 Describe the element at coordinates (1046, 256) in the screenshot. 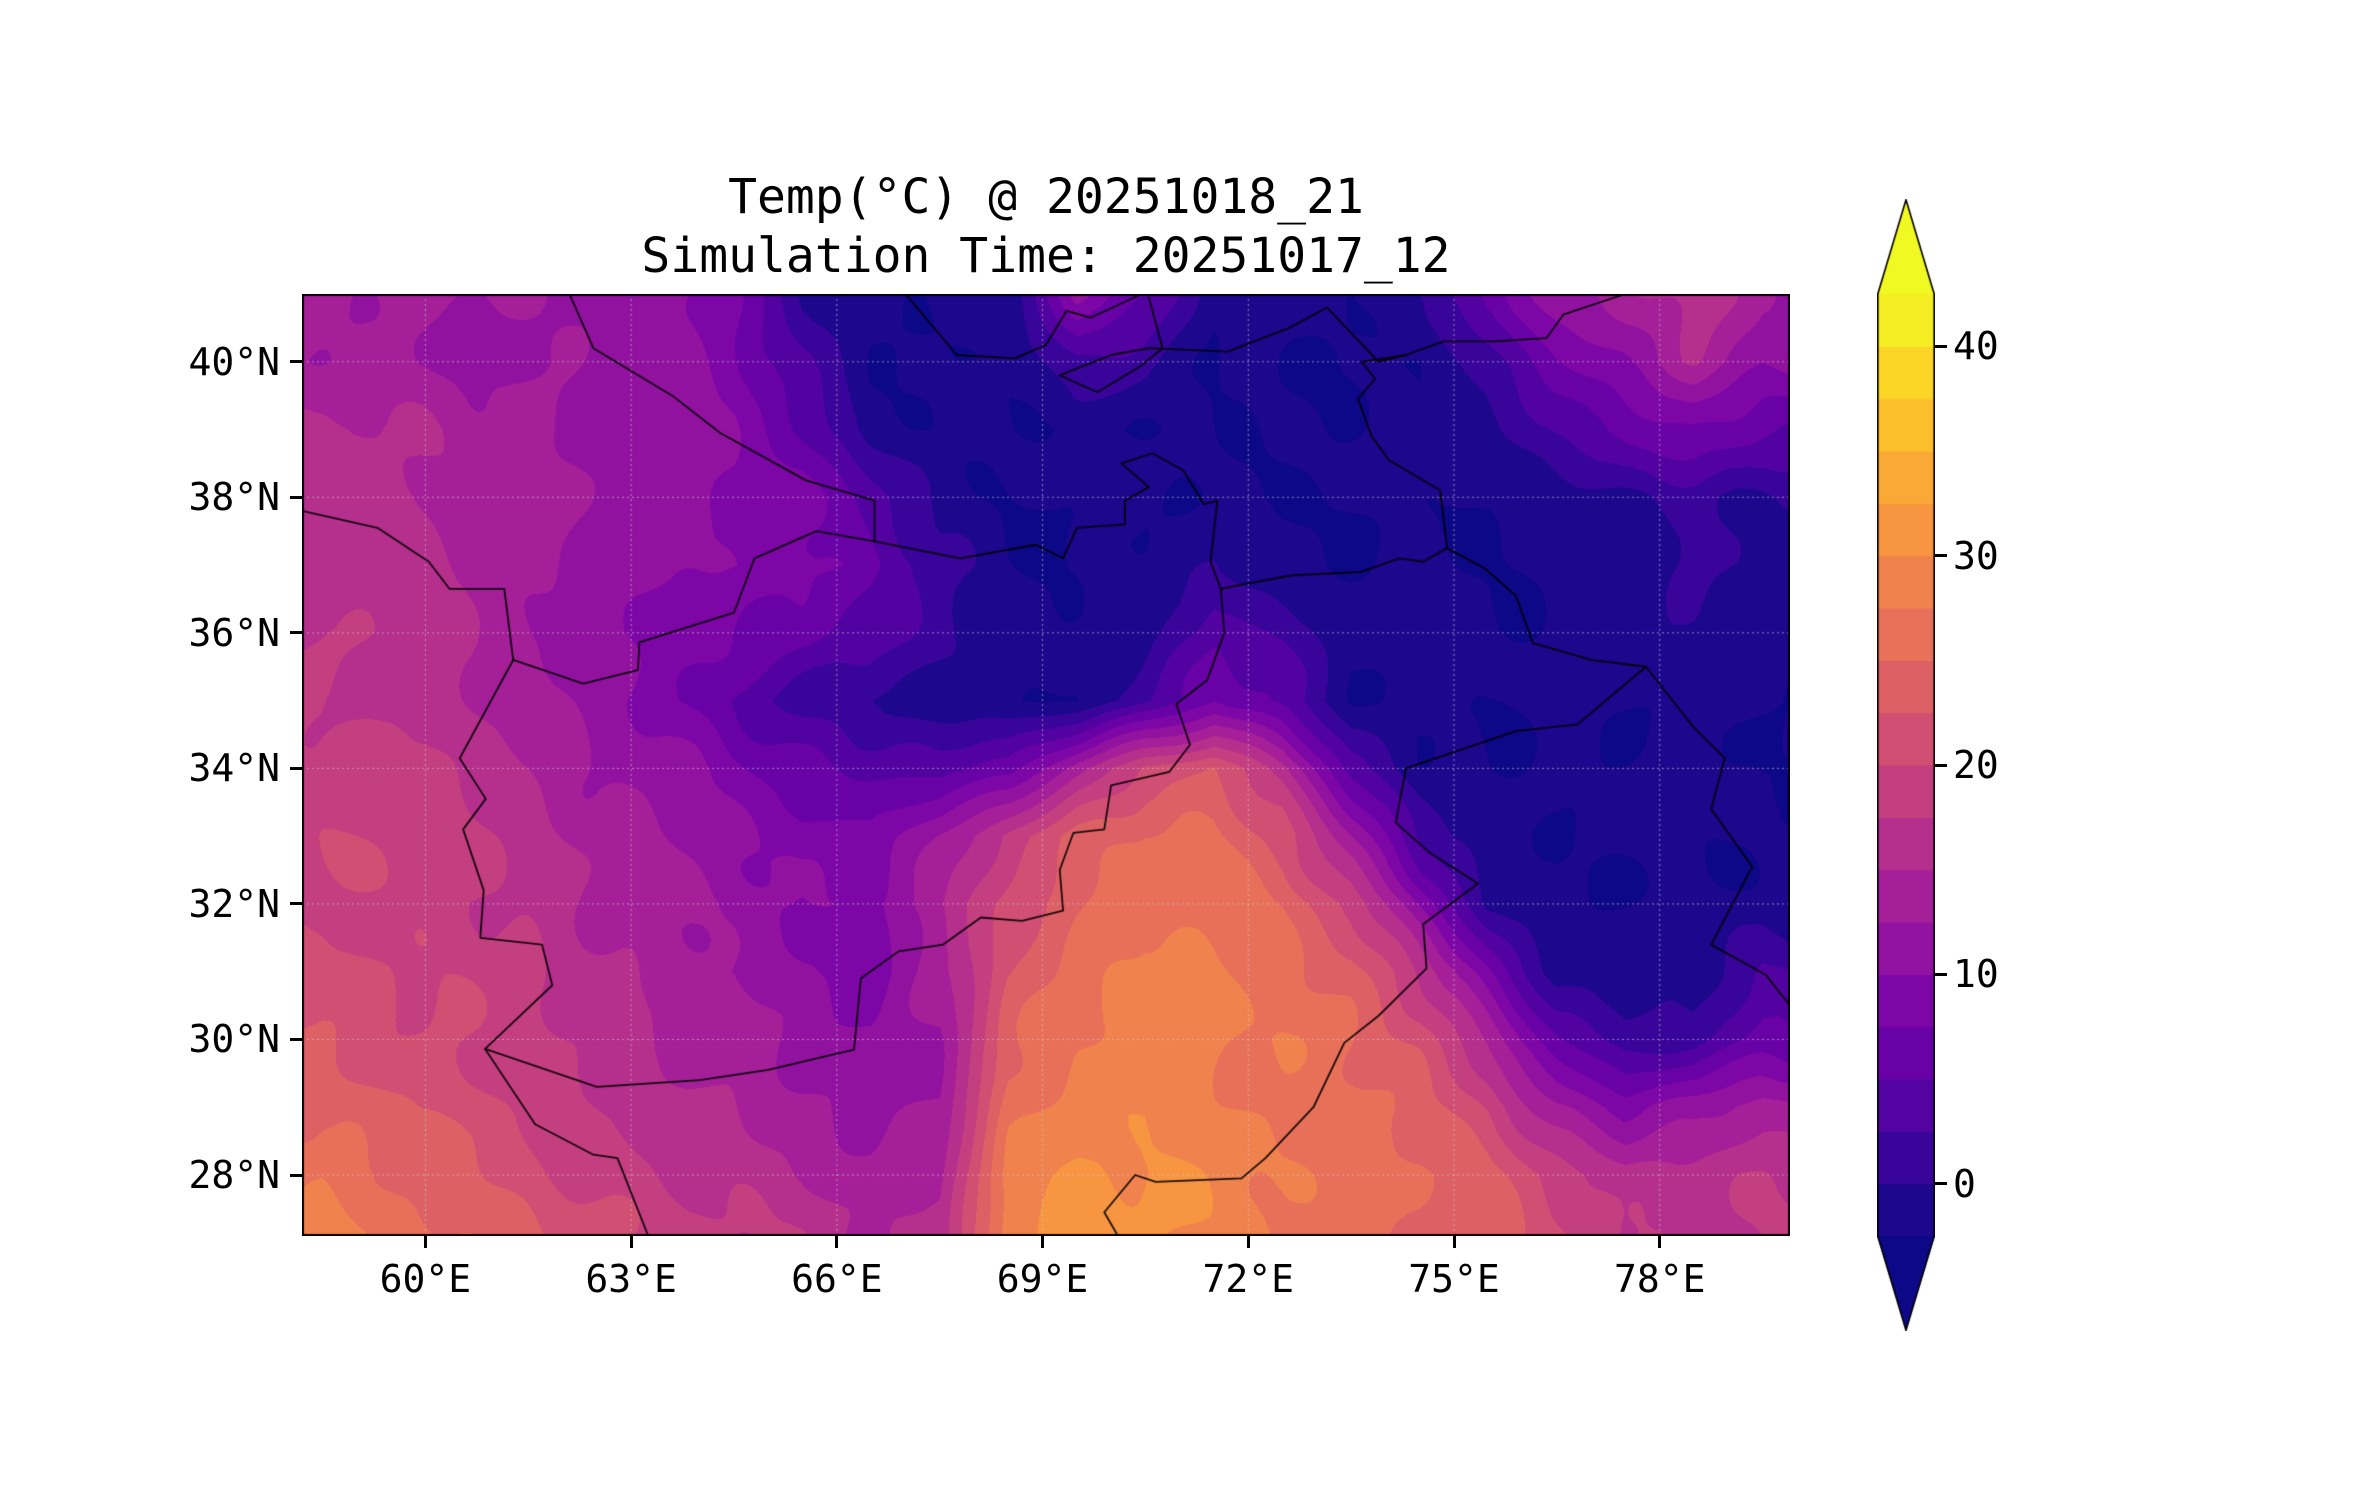

I see `plot-subtitle: Simulation Time: 20251017_12` at that location.